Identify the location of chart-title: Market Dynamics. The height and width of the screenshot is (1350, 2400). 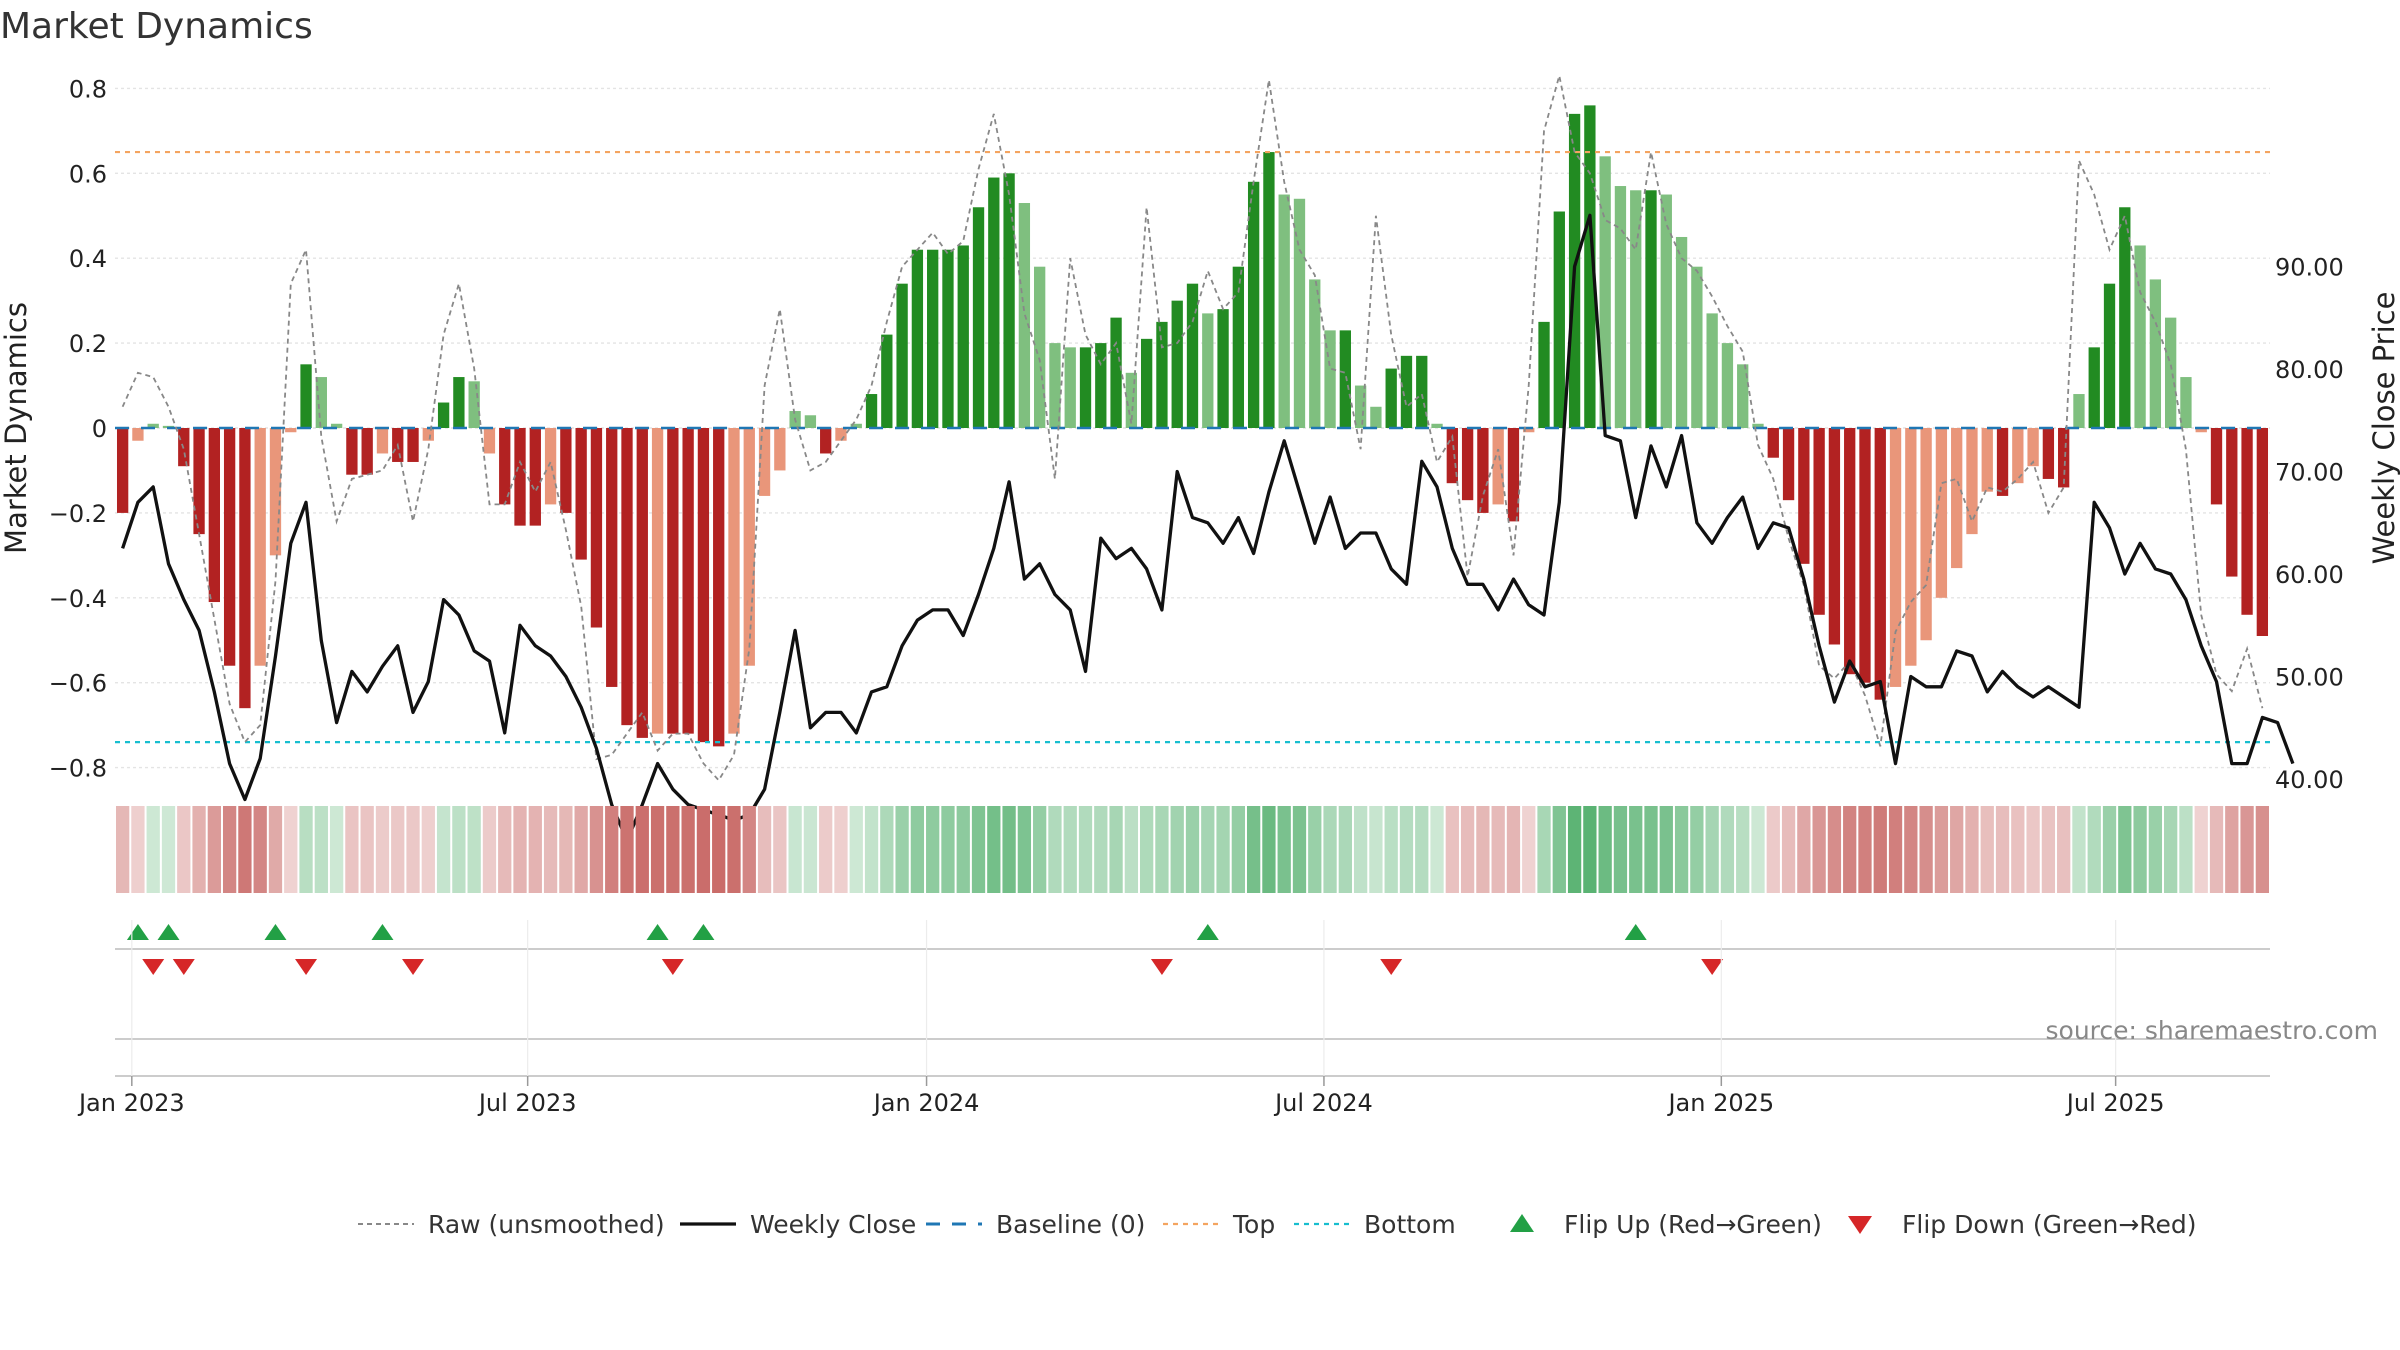
(156, 26).